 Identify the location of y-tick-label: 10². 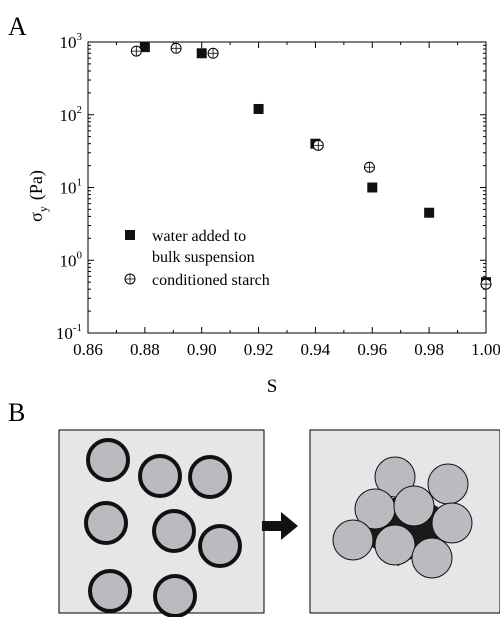
(71, 114).